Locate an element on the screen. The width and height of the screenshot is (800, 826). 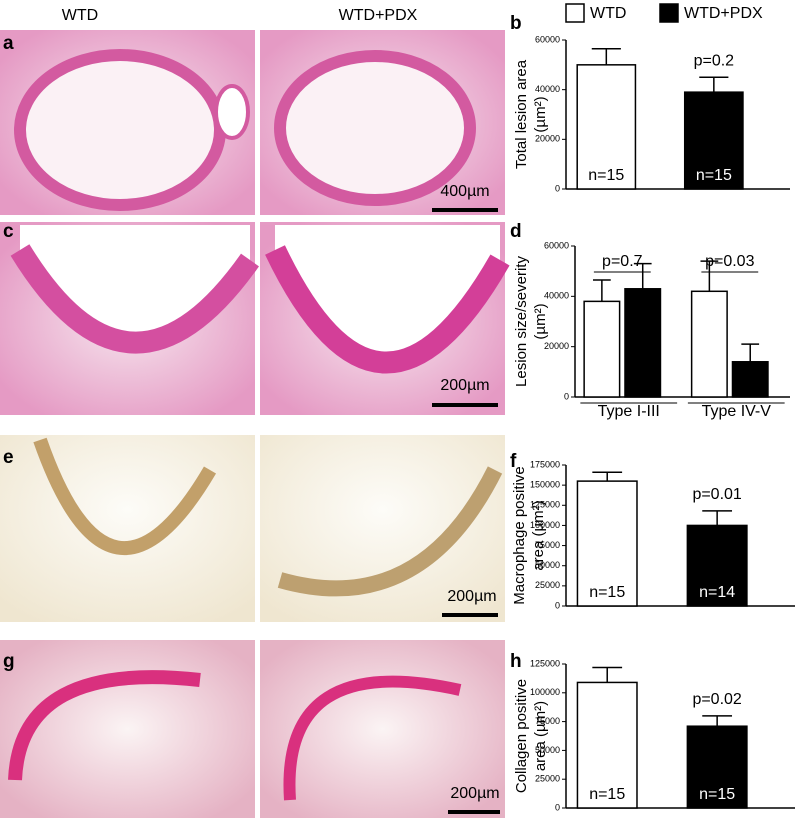
y-axis-label: Total lesion area is located at coordinates (521, 114).